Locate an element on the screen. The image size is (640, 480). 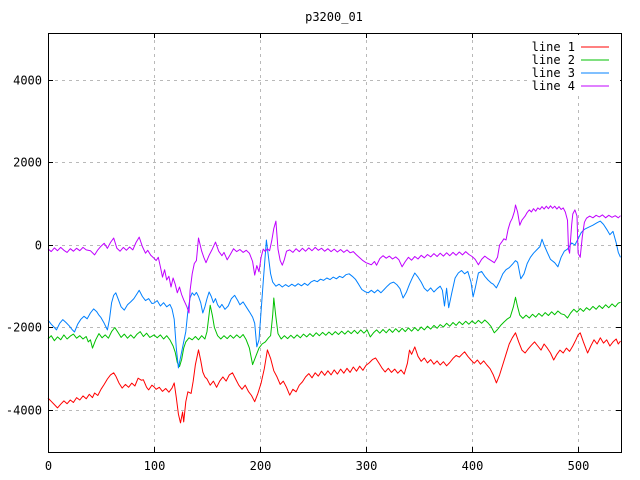
x-tick-label: 100 is located at coordinates (155, 466).